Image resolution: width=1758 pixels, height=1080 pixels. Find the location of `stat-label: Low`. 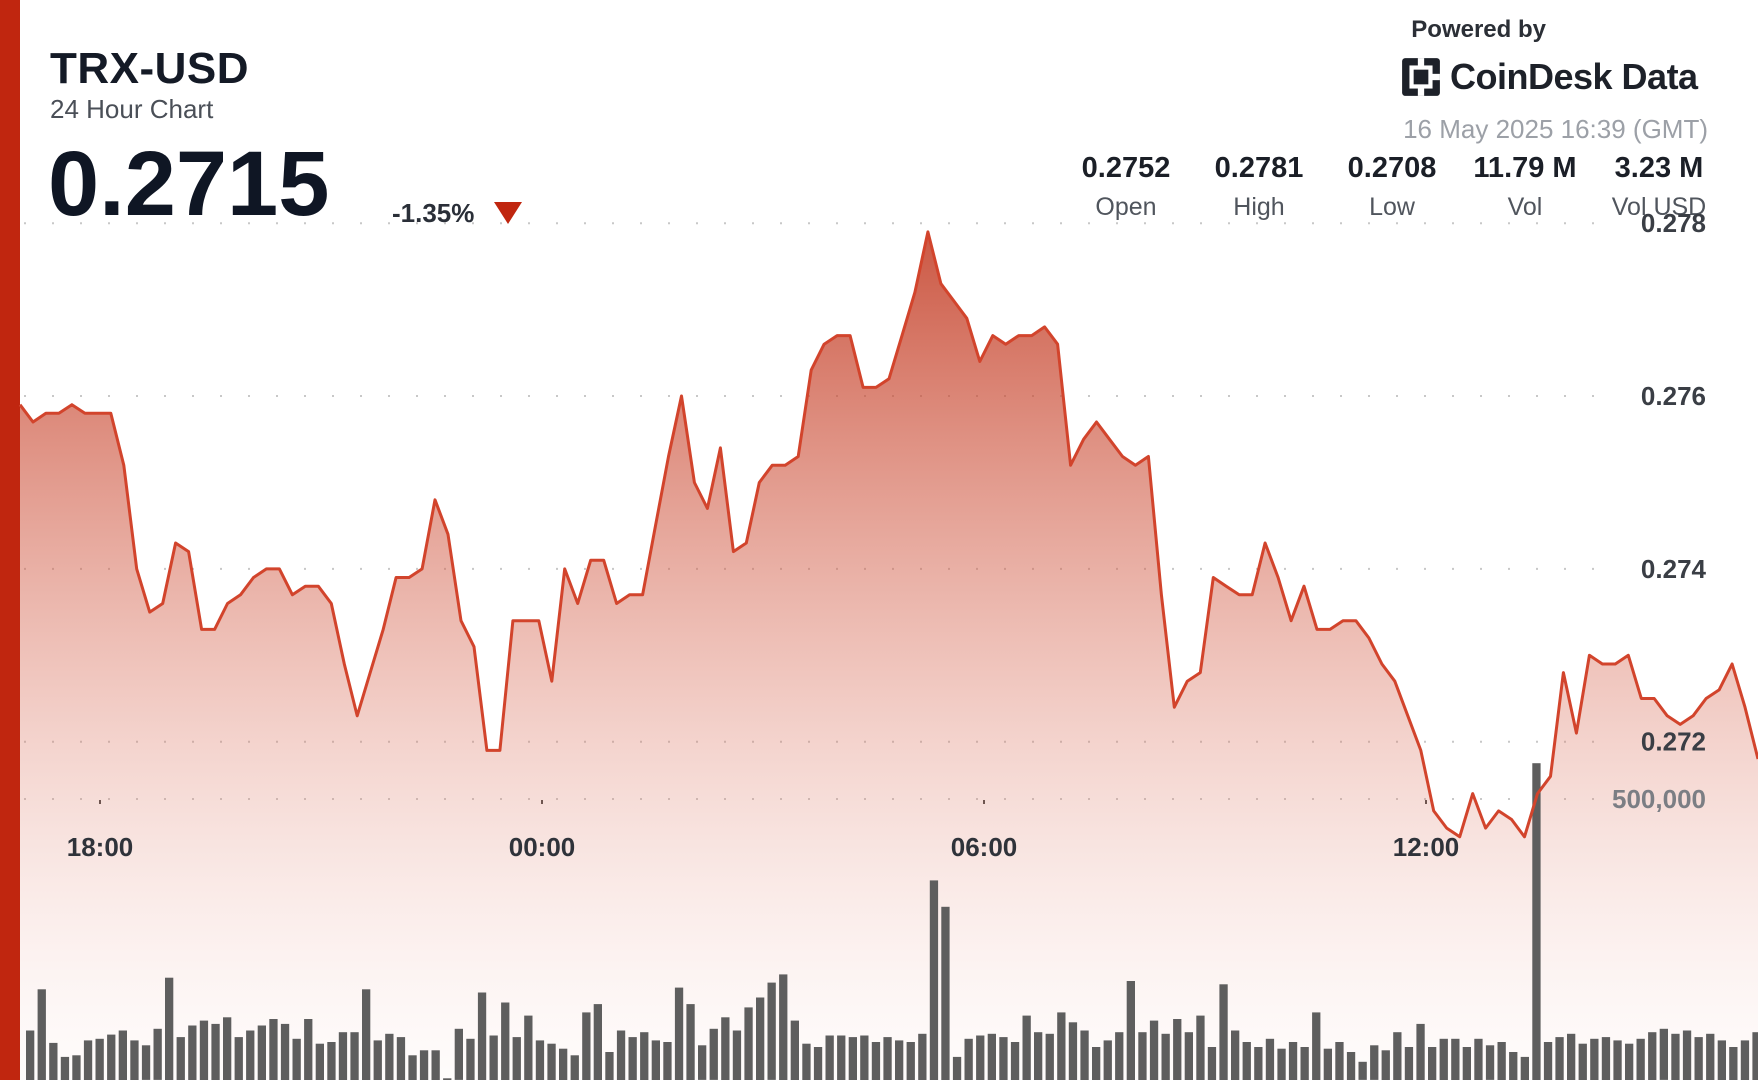

stat-label: Low is located at coordinates (1392, 207).